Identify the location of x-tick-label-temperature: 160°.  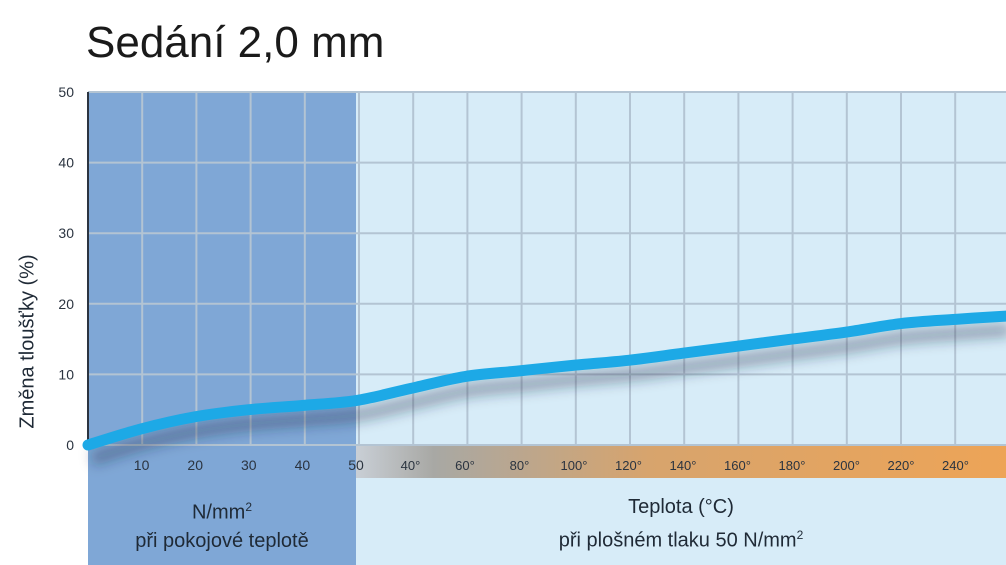
(737, 465).